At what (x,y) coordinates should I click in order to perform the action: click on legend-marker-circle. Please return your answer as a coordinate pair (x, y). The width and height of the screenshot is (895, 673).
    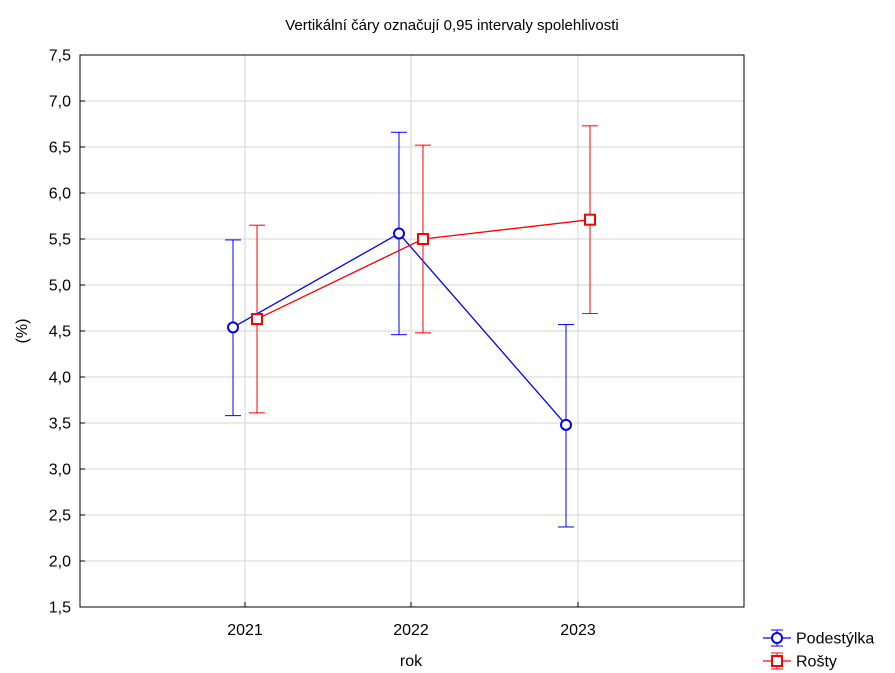
    Looking at the image, I should click on (777, 638).